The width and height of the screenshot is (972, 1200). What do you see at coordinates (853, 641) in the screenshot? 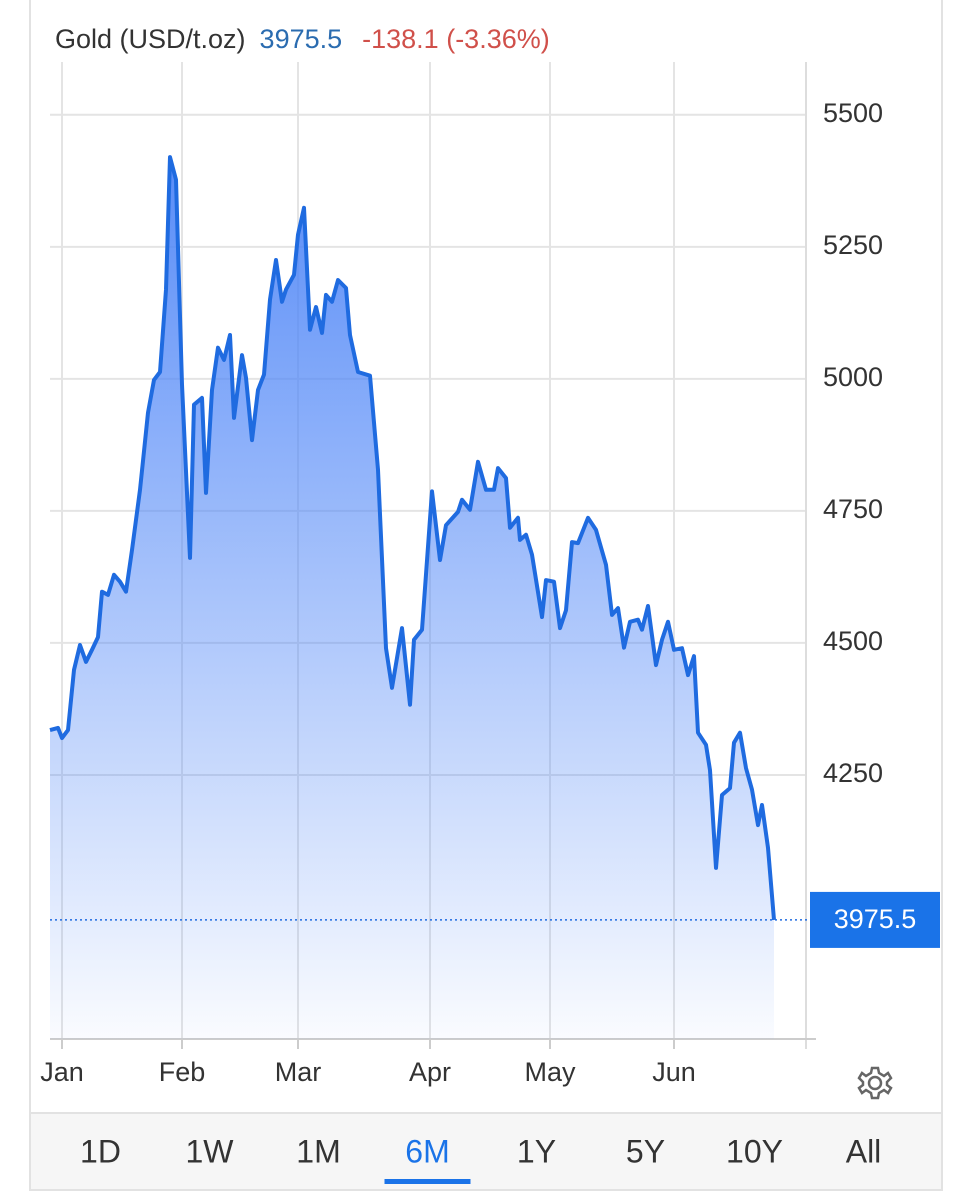
I see `y-tick-label: 4500` at bounding box center [853, 641].